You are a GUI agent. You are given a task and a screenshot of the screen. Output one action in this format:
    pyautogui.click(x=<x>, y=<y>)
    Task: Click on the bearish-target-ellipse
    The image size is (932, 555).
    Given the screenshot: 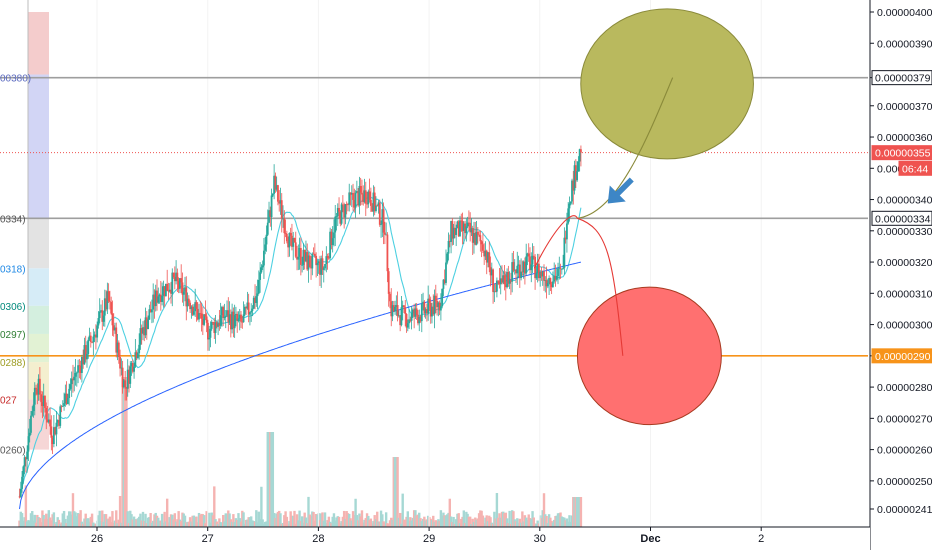 What is the action you would take?
    pyautogui.click(x=649, y=356)
    